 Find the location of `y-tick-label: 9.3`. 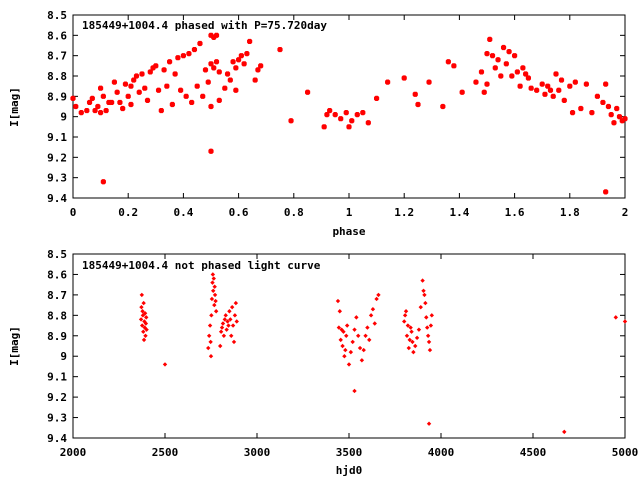

y-tick-label: 9.3 is located at coordinates (57, 418).